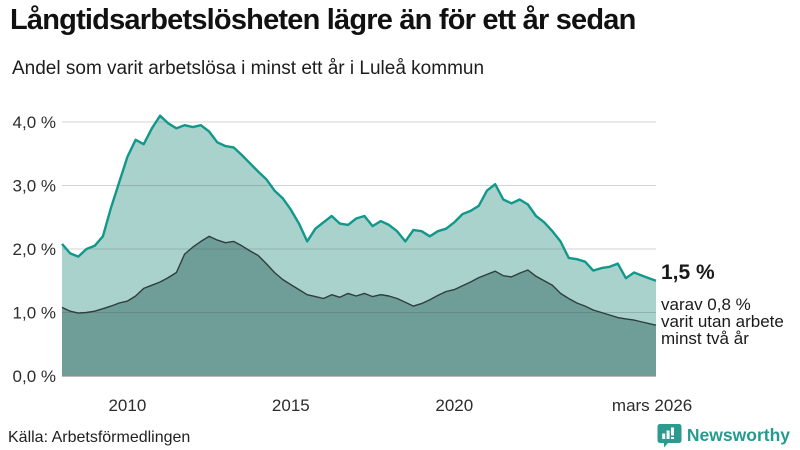  Describe the element at coordinates (127, 405) in the screenshot. I see `x-tick-label: 2010` at that location.